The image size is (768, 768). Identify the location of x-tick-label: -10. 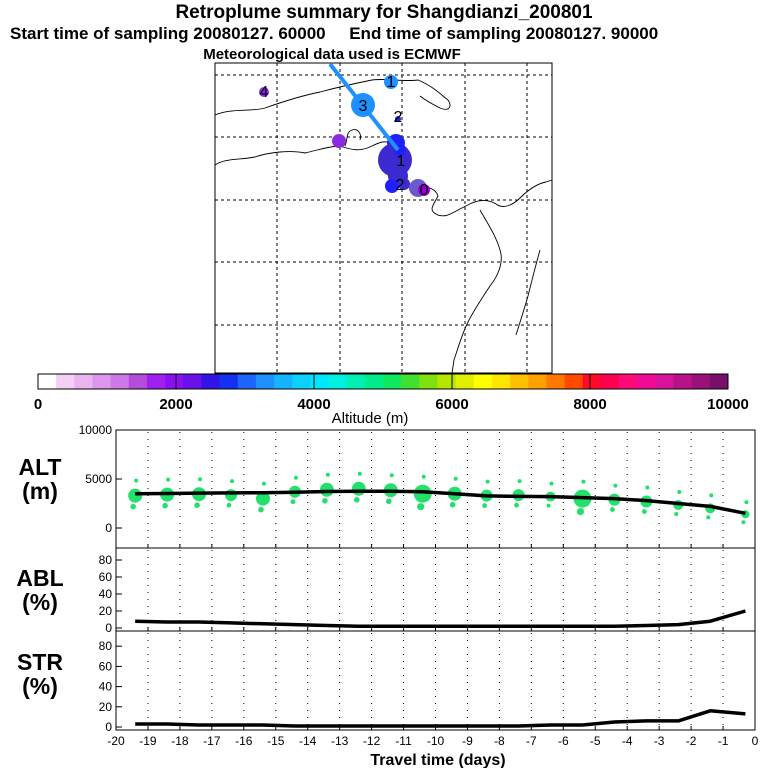
(436, 741).